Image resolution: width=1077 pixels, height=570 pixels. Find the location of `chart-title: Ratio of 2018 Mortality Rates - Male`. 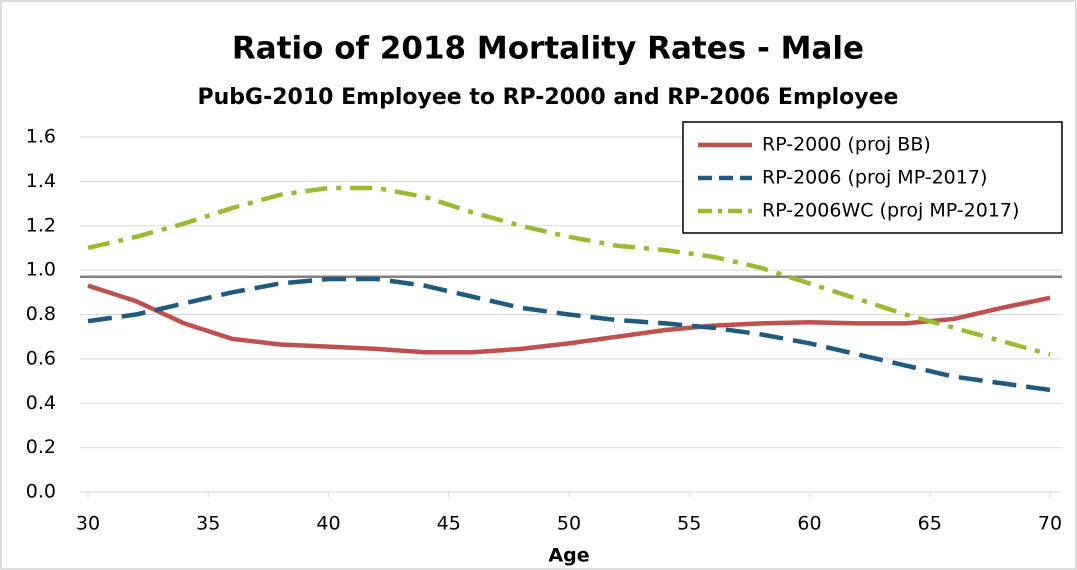

chart-title: Ratio of 2018 Mortality Rates - Male is located at coordinates (548, 49).